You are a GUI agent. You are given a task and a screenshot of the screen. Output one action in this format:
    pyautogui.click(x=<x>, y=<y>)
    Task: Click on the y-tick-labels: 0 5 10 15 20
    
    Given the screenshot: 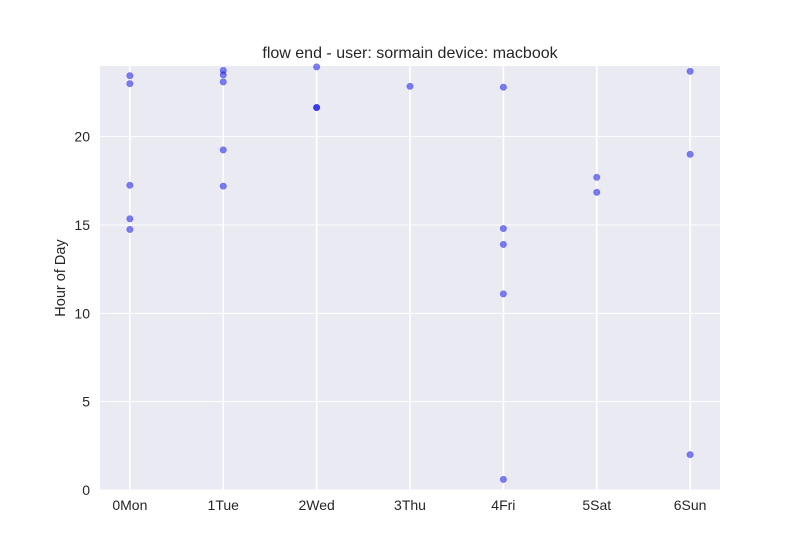 What is the action you would take?
    pyautogui.click(x=82, y=313)
    